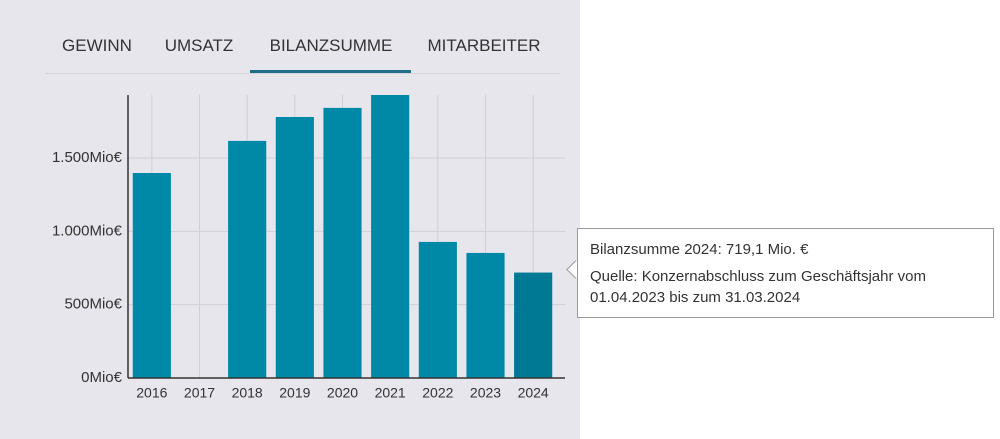 The height and width of the screenshot is (439, 1000). Describe the element at coordinates (484, 45) in the screenshot. I see `tab: MITARBEITER` at that location.